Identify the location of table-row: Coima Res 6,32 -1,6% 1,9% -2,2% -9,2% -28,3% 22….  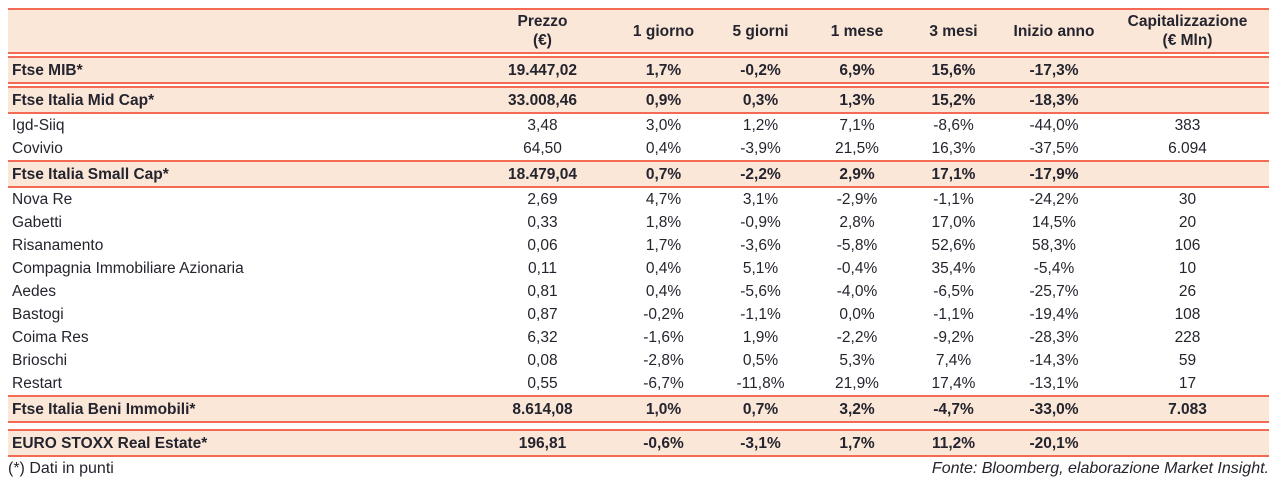
(638, 337).